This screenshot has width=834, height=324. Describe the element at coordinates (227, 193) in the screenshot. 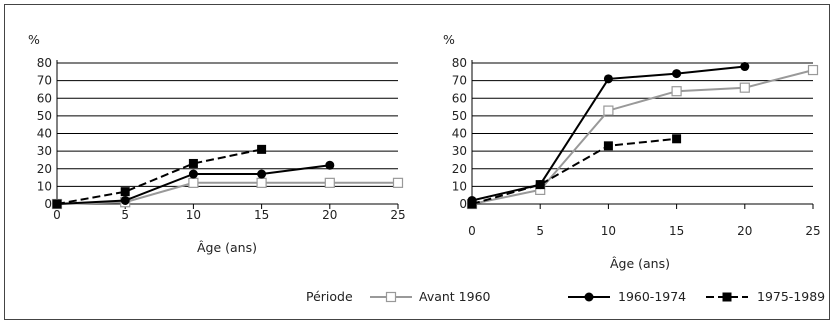

I see `left-chart-series-line-avant-1960` at that location.